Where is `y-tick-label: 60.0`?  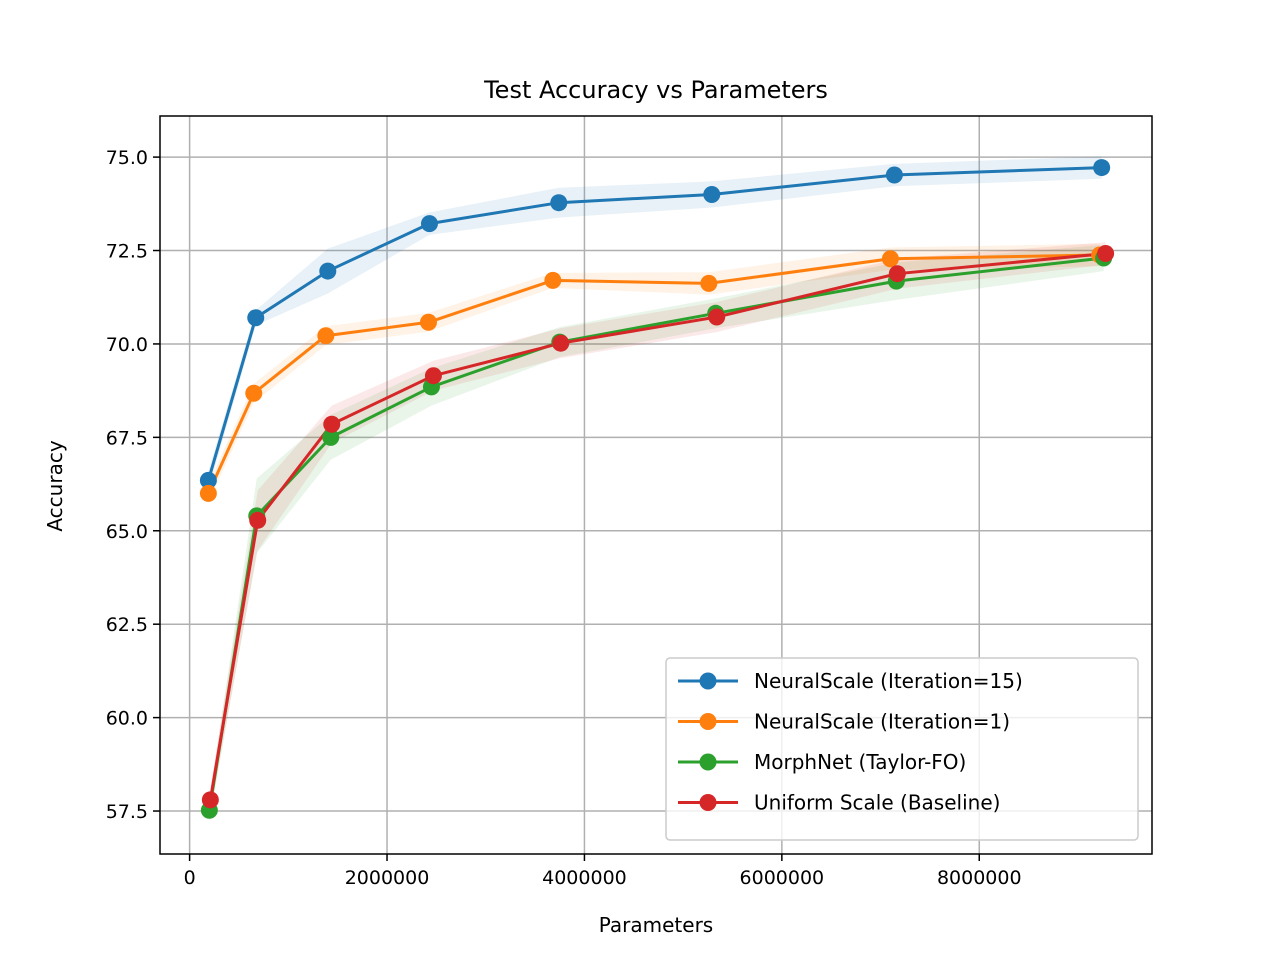 y-tick-label: 60.0 is located at coordinates (127, 719).